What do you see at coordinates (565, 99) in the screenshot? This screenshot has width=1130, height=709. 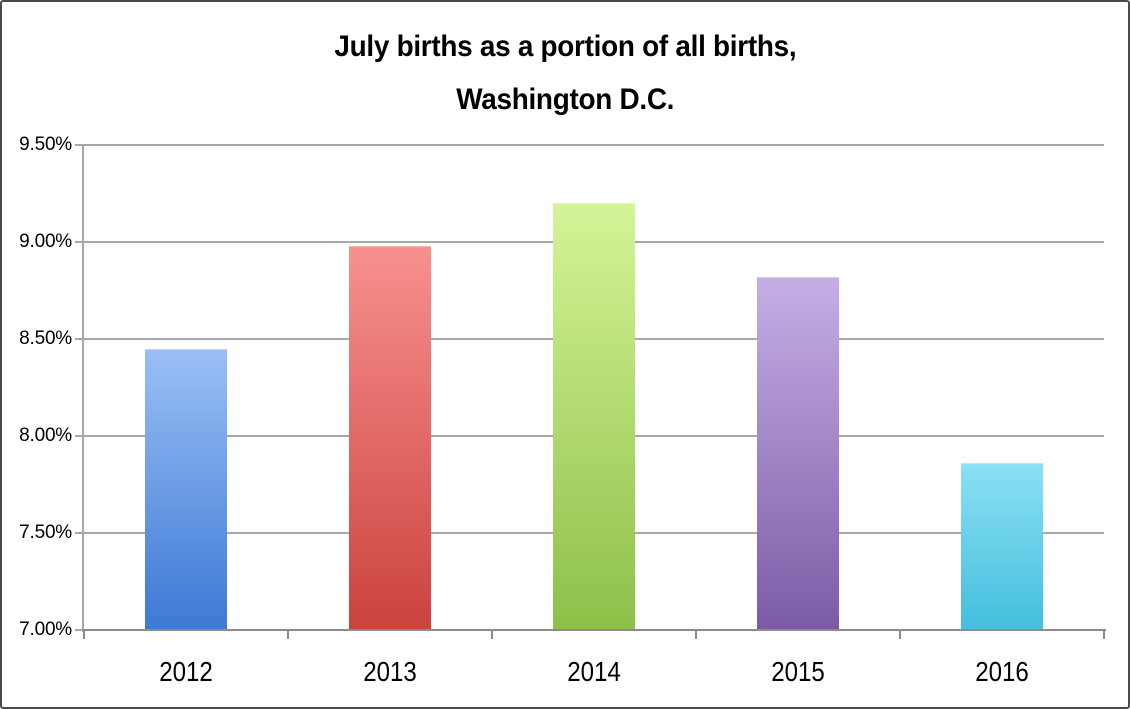 I see `chart-title-line2: Washington D.C.` at bounding box center [565, 99].